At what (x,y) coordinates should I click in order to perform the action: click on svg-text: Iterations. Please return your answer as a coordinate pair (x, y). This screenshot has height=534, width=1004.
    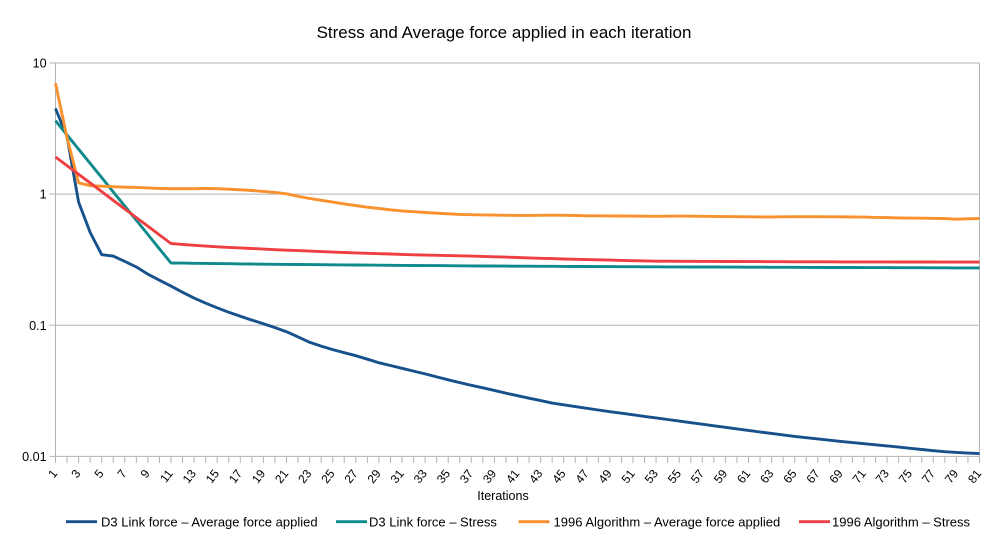
    Looking at the image, I should click on (502, 496).